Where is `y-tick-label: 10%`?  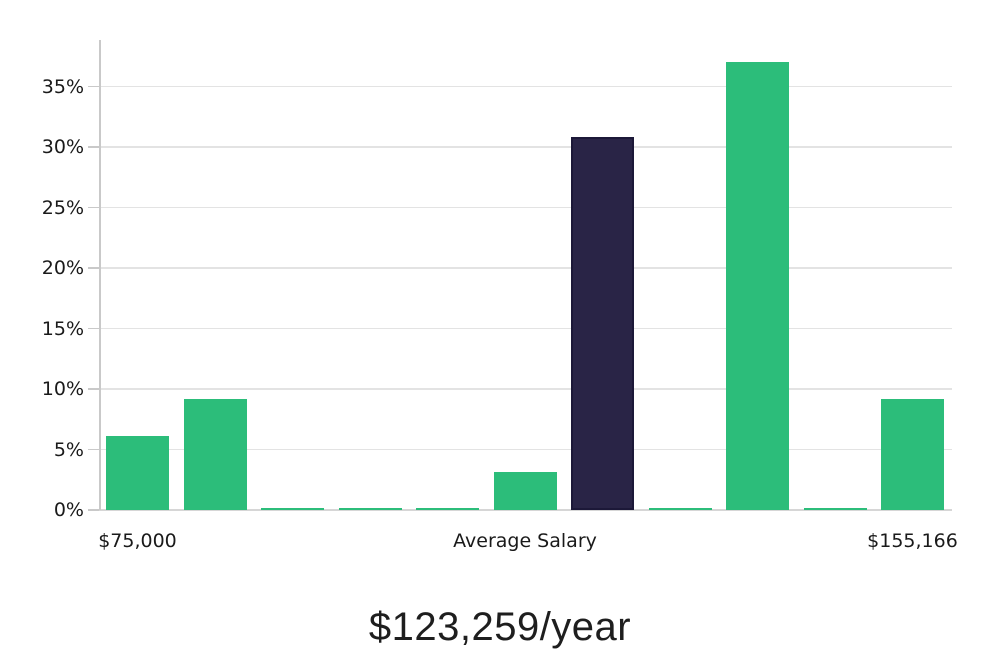 y-tick-label: 10% is located at coordinates (62, 389).